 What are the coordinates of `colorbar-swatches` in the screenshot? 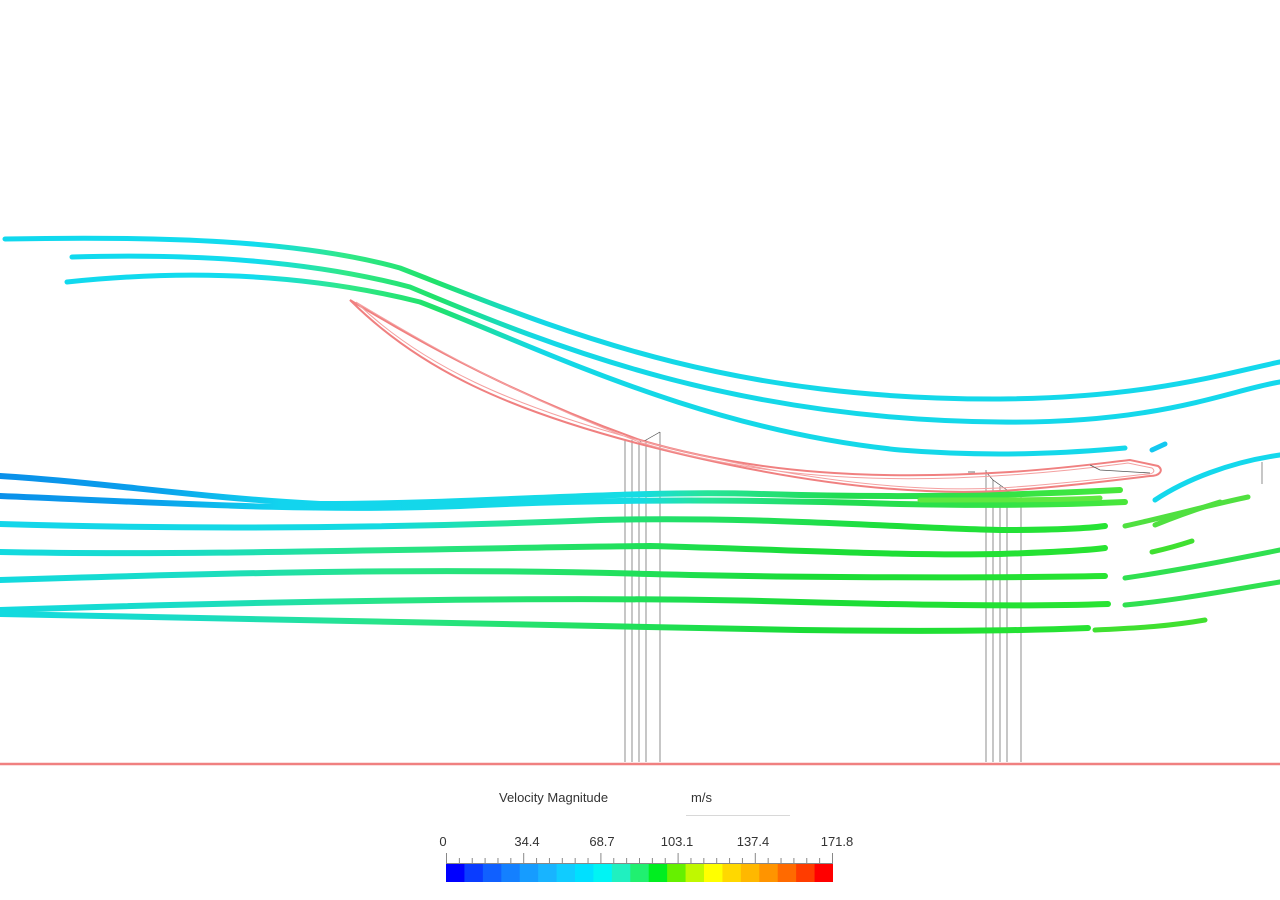 It's located at (639, 873).